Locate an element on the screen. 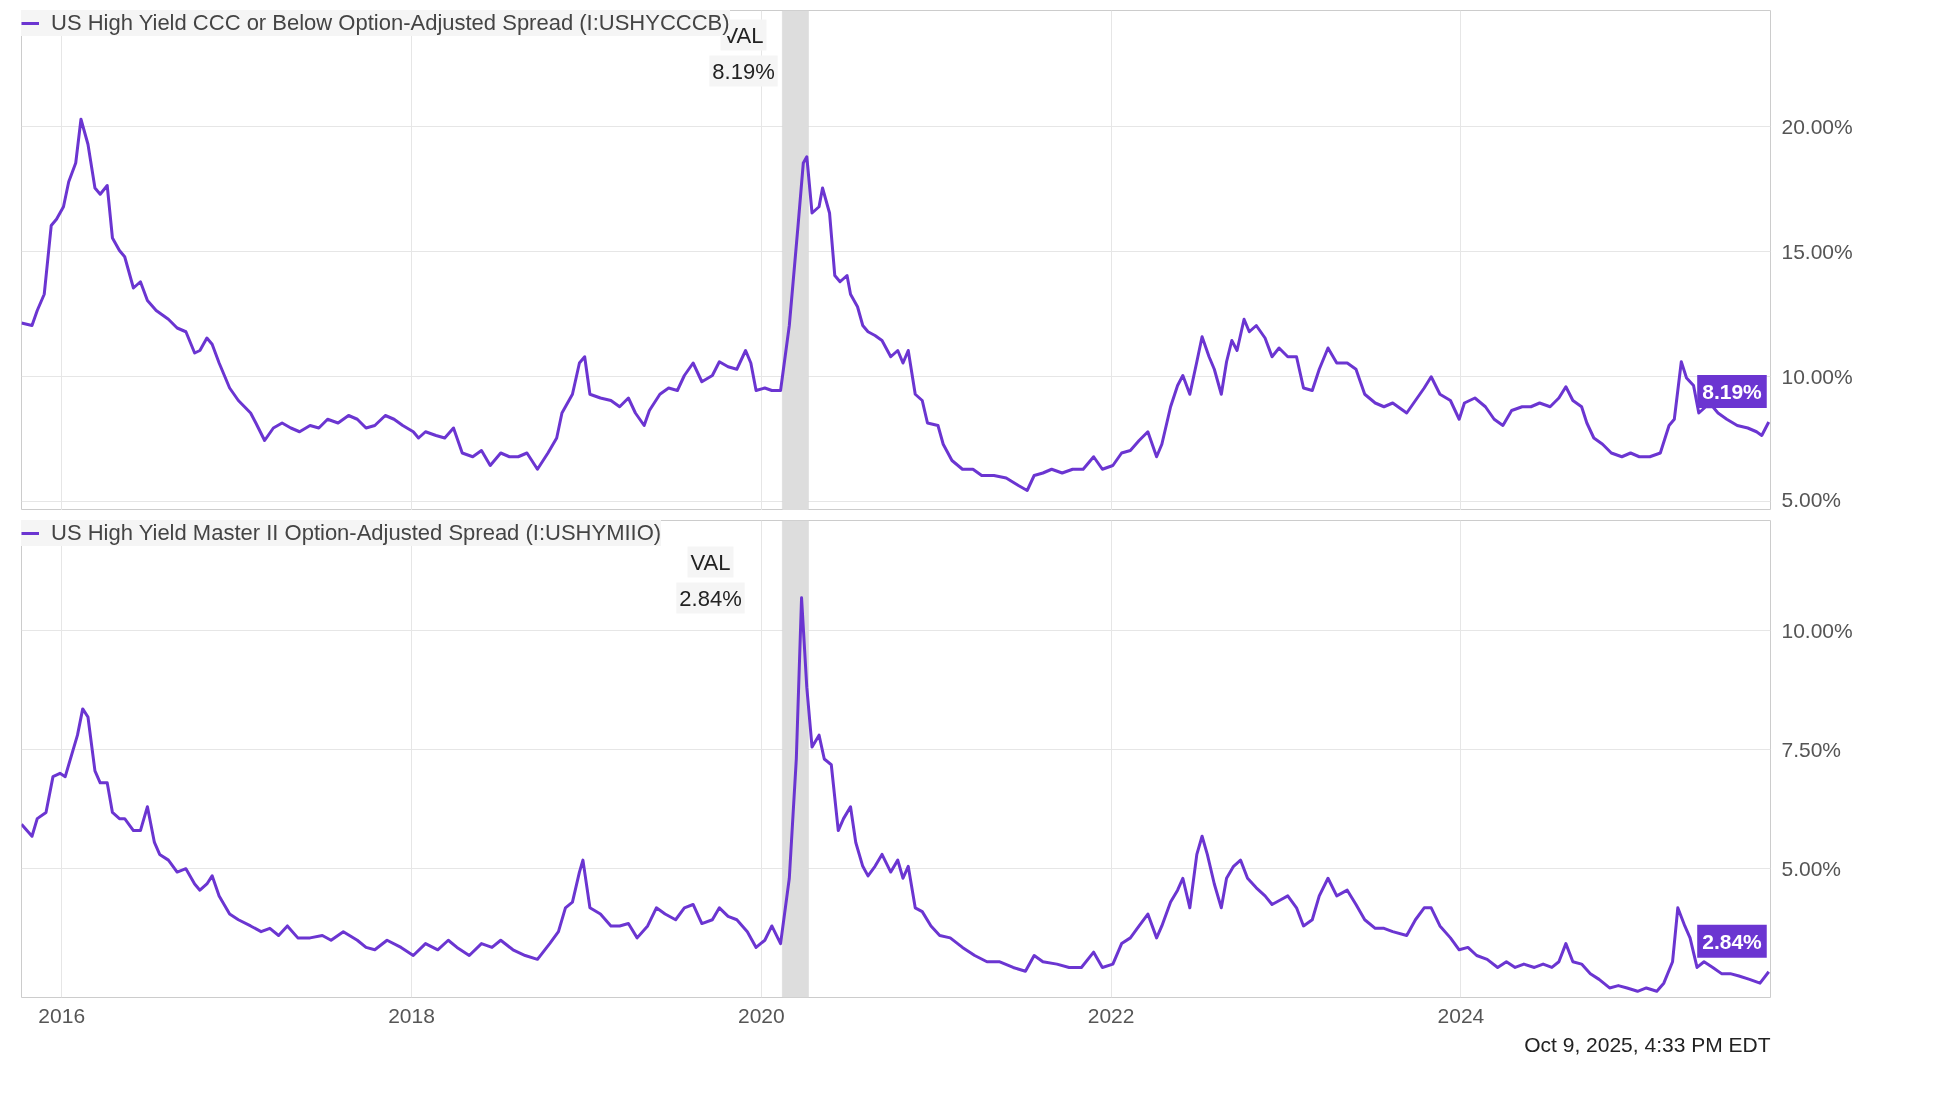 The height and width of the screenshot is (1111, 1957). legend-label: US High Yield Master II Option-Adjusted Spread (I:USHYMIIO) is located at coordinates (356, 533).